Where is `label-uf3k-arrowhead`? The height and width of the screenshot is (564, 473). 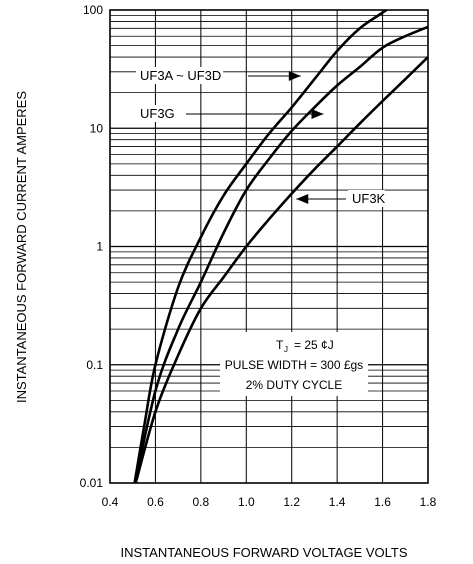 label-uf3k-arrowhead is located at coordinates (302, 199).